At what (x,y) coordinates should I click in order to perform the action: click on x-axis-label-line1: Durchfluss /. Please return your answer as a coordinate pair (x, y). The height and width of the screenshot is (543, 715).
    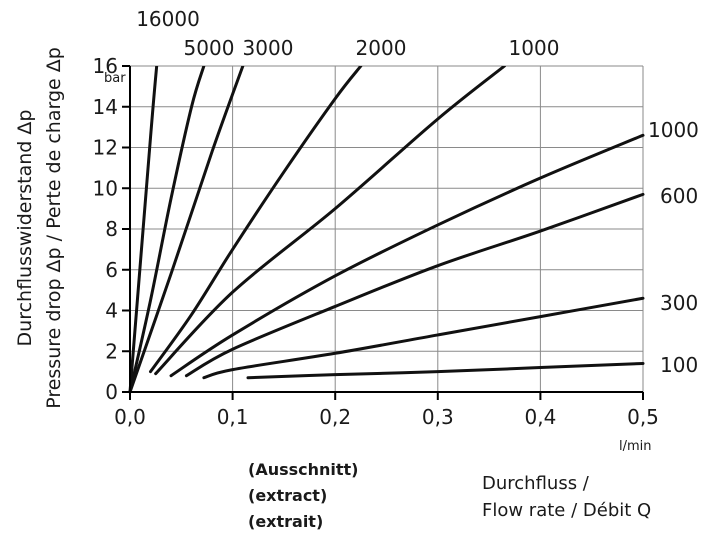
    Looking at the image, I should click on (536, 483).